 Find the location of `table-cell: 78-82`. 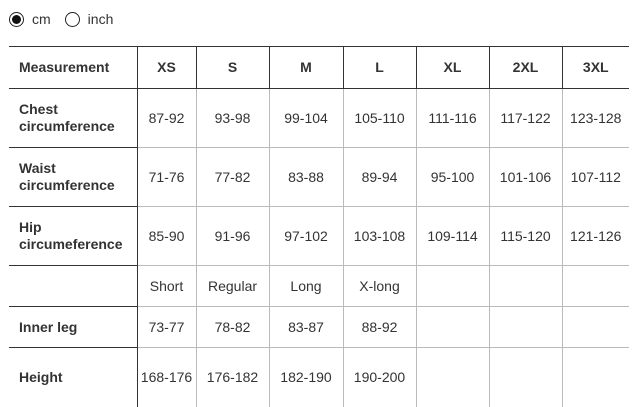

table-cell: 78-82 is located at coordinates (232, 327).